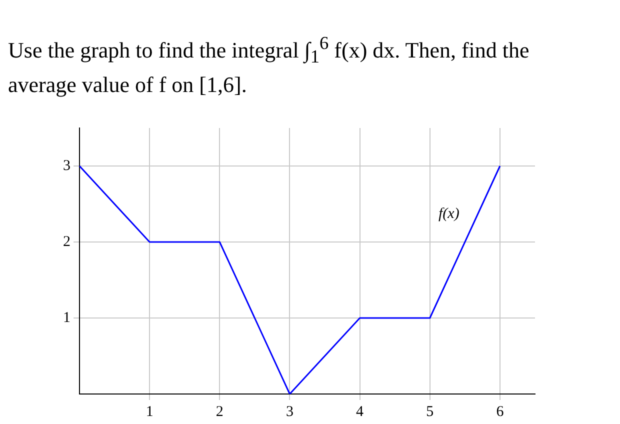  Describe the element at coordinates (500, 412) in the screenshot. I see `x-tick-label: 6` at that location.